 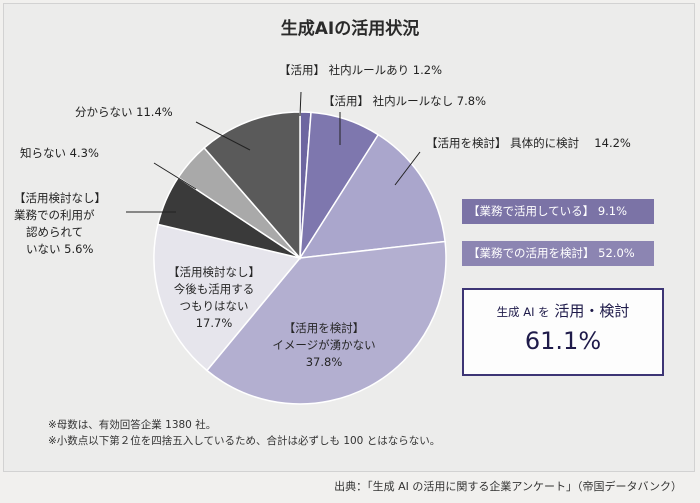 What do you see at coordinates (350, 29) in the screenshot?
I see `chart-title: 生成AIの活用状況` at bounding box center [350, 29].